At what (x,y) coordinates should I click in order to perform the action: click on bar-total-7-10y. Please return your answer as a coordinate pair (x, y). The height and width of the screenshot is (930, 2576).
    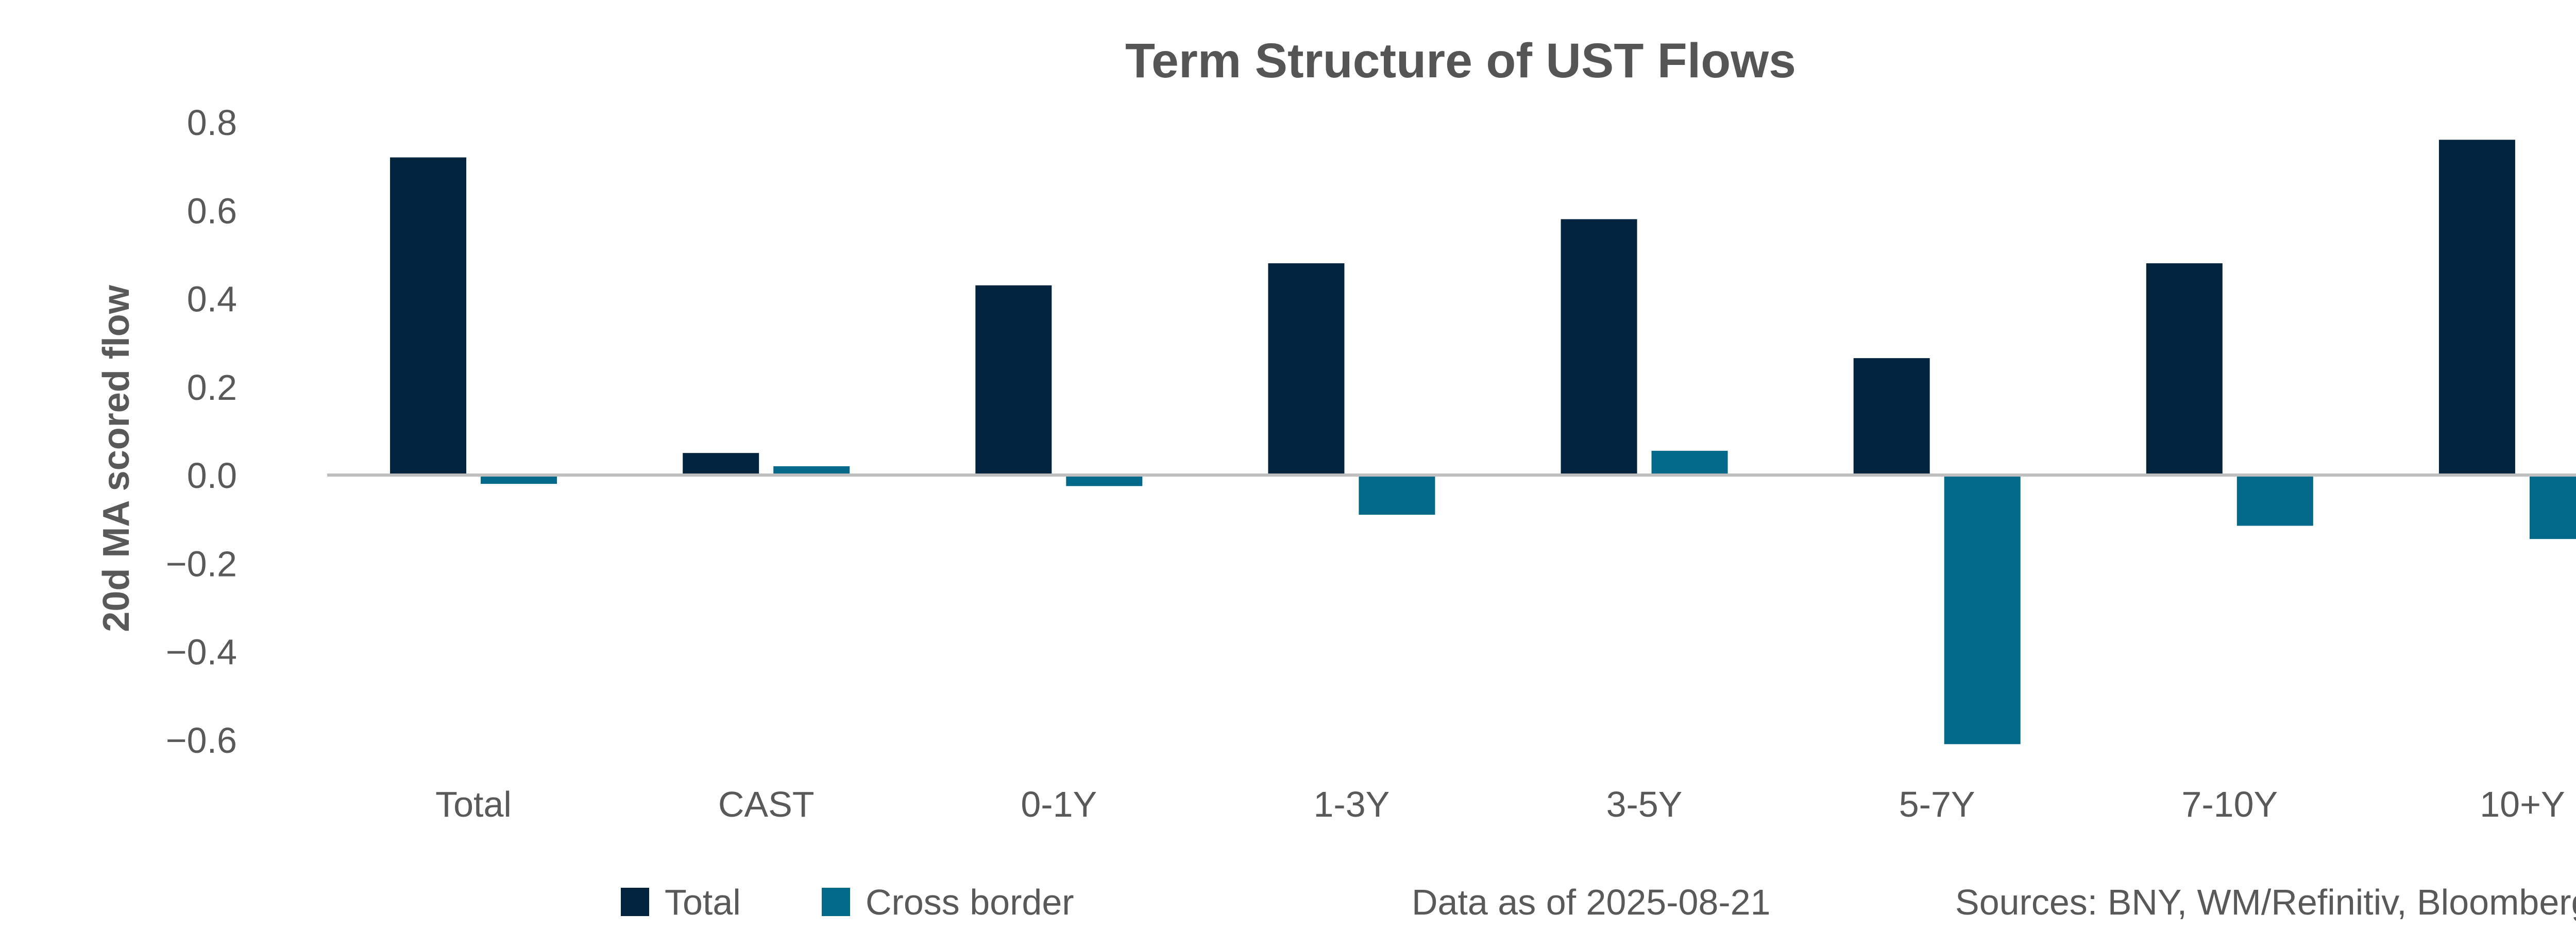
    Looking at the image, I should click on (2184, 369).